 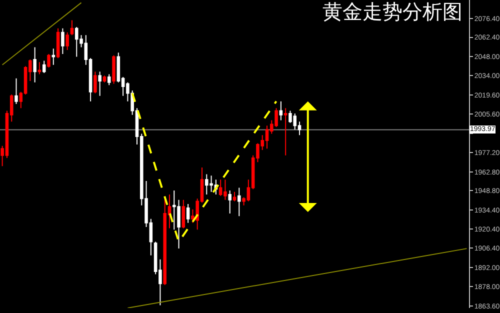 I want to click on chart-title: 黄金走势分析图, so click(x=392, y=12).